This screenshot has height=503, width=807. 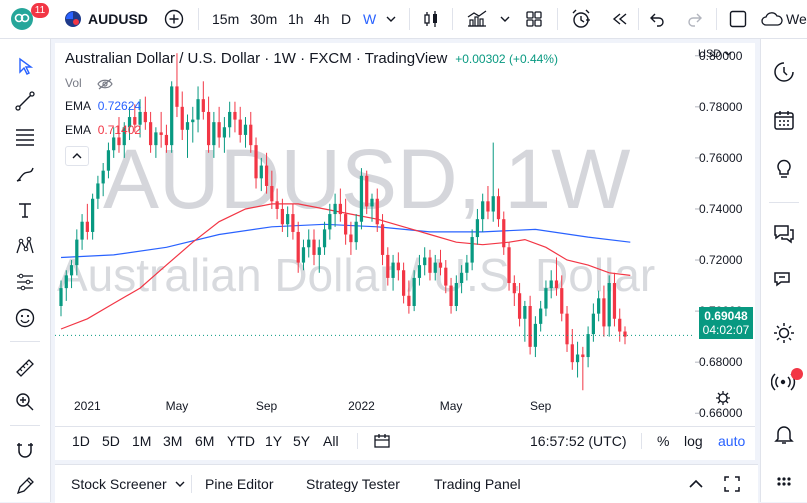 What do you see at coordinates (783, 19) in the screenshot?
I see `publish-button: We` at bounding box center [783, 19].